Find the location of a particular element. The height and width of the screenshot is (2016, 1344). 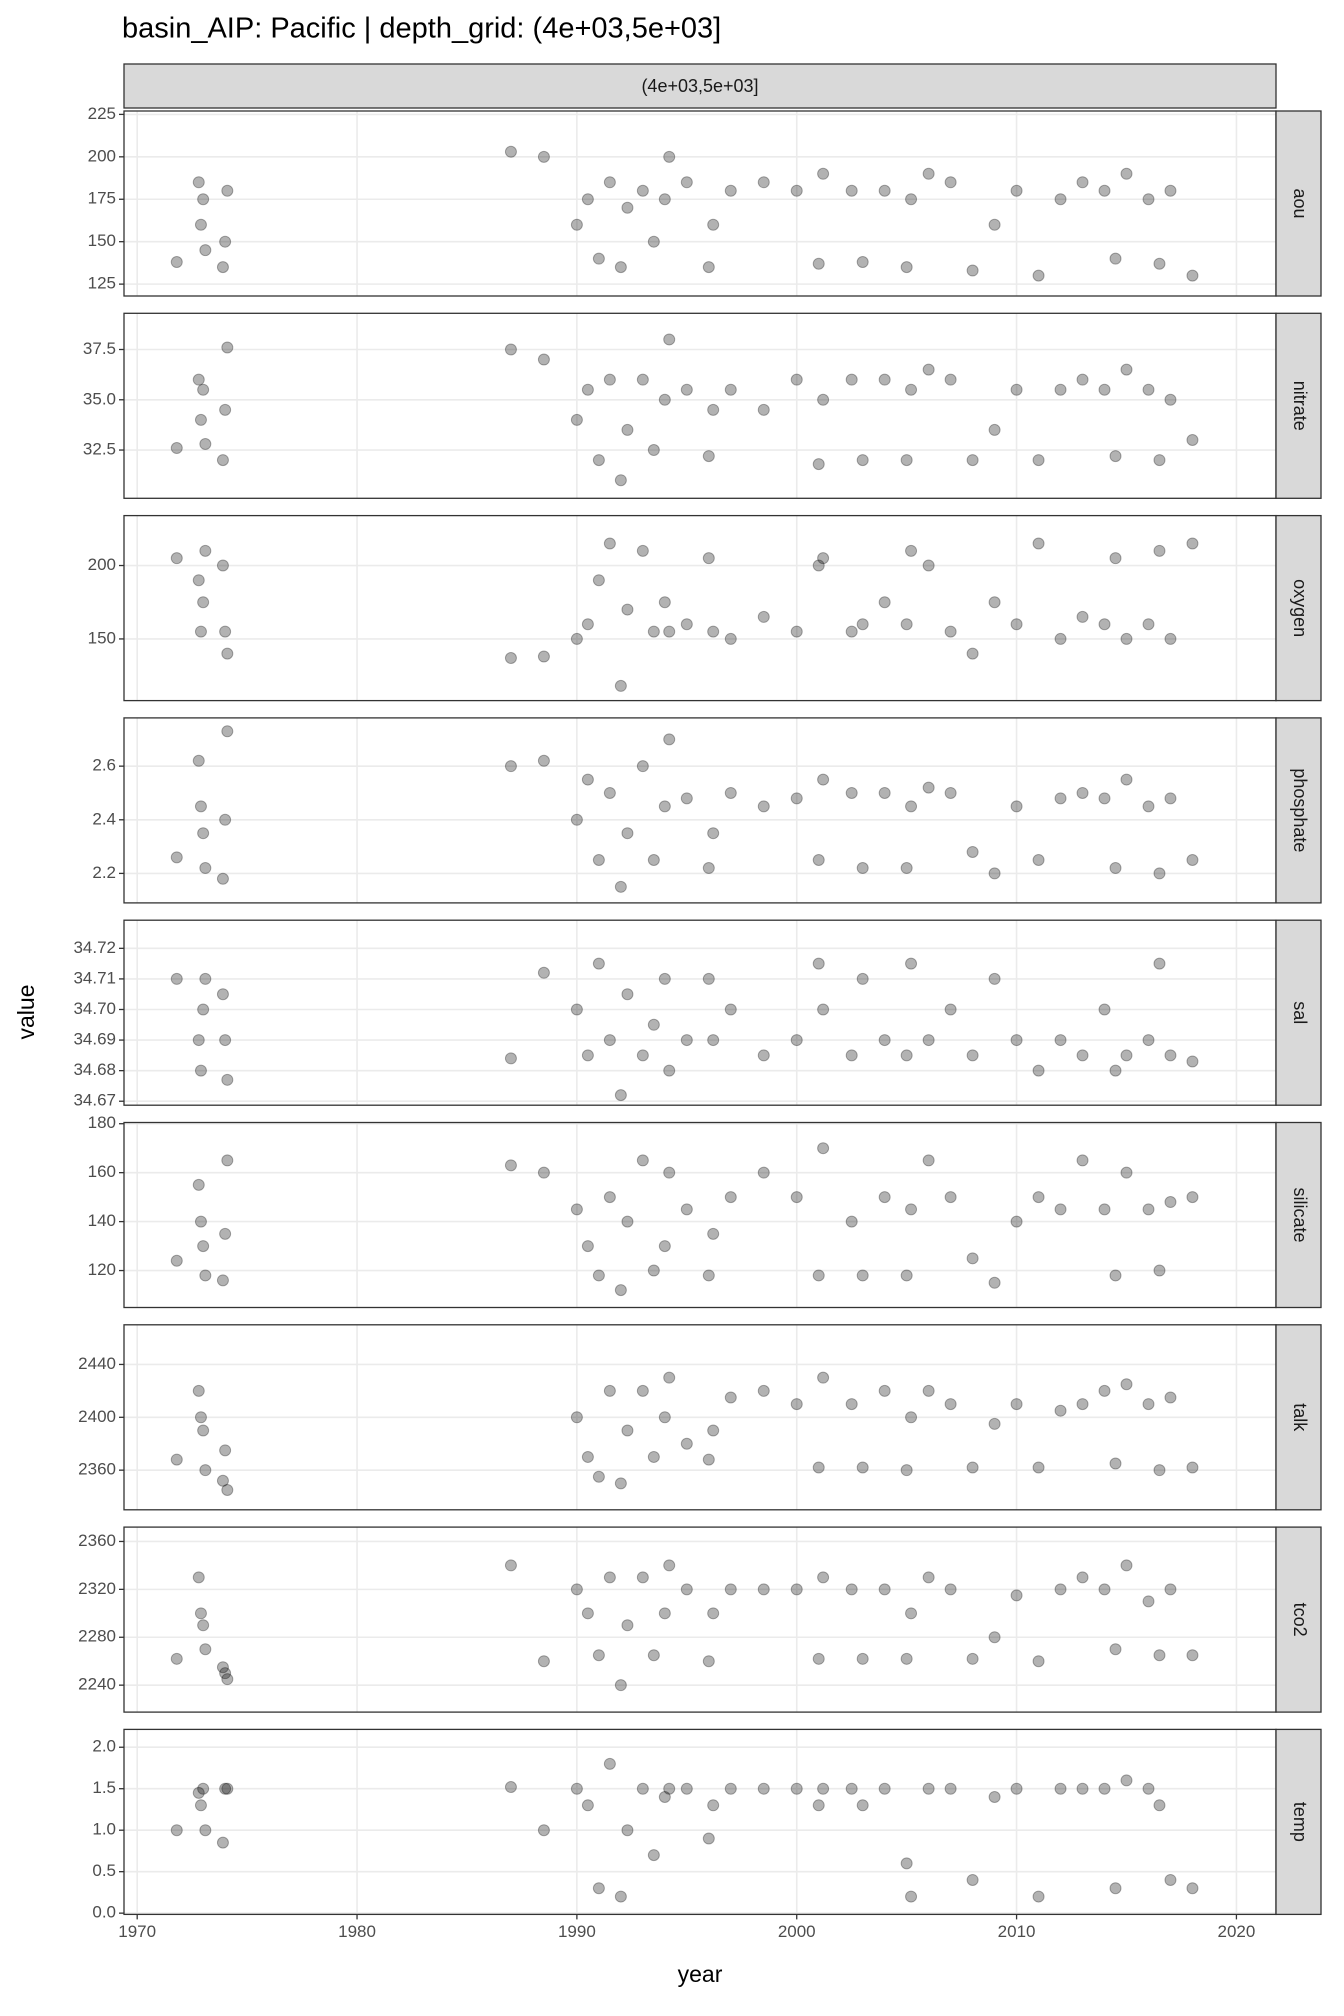

y-tick-label: 32.5 is located at coordinates (99, 449).